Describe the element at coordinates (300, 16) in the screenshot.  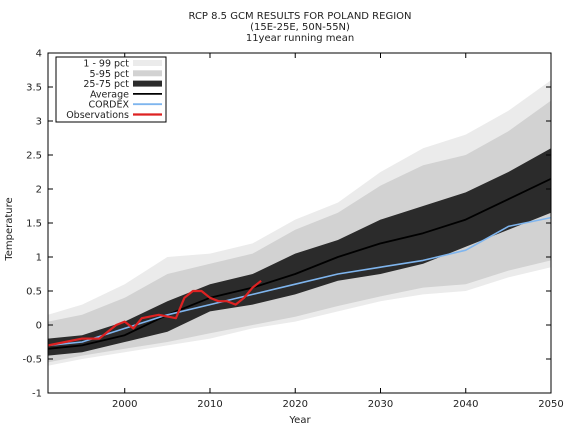
I see `chart-title-line-1: RCP 8.5 GCM RESULTS FOR POLAND REGION` at that location.